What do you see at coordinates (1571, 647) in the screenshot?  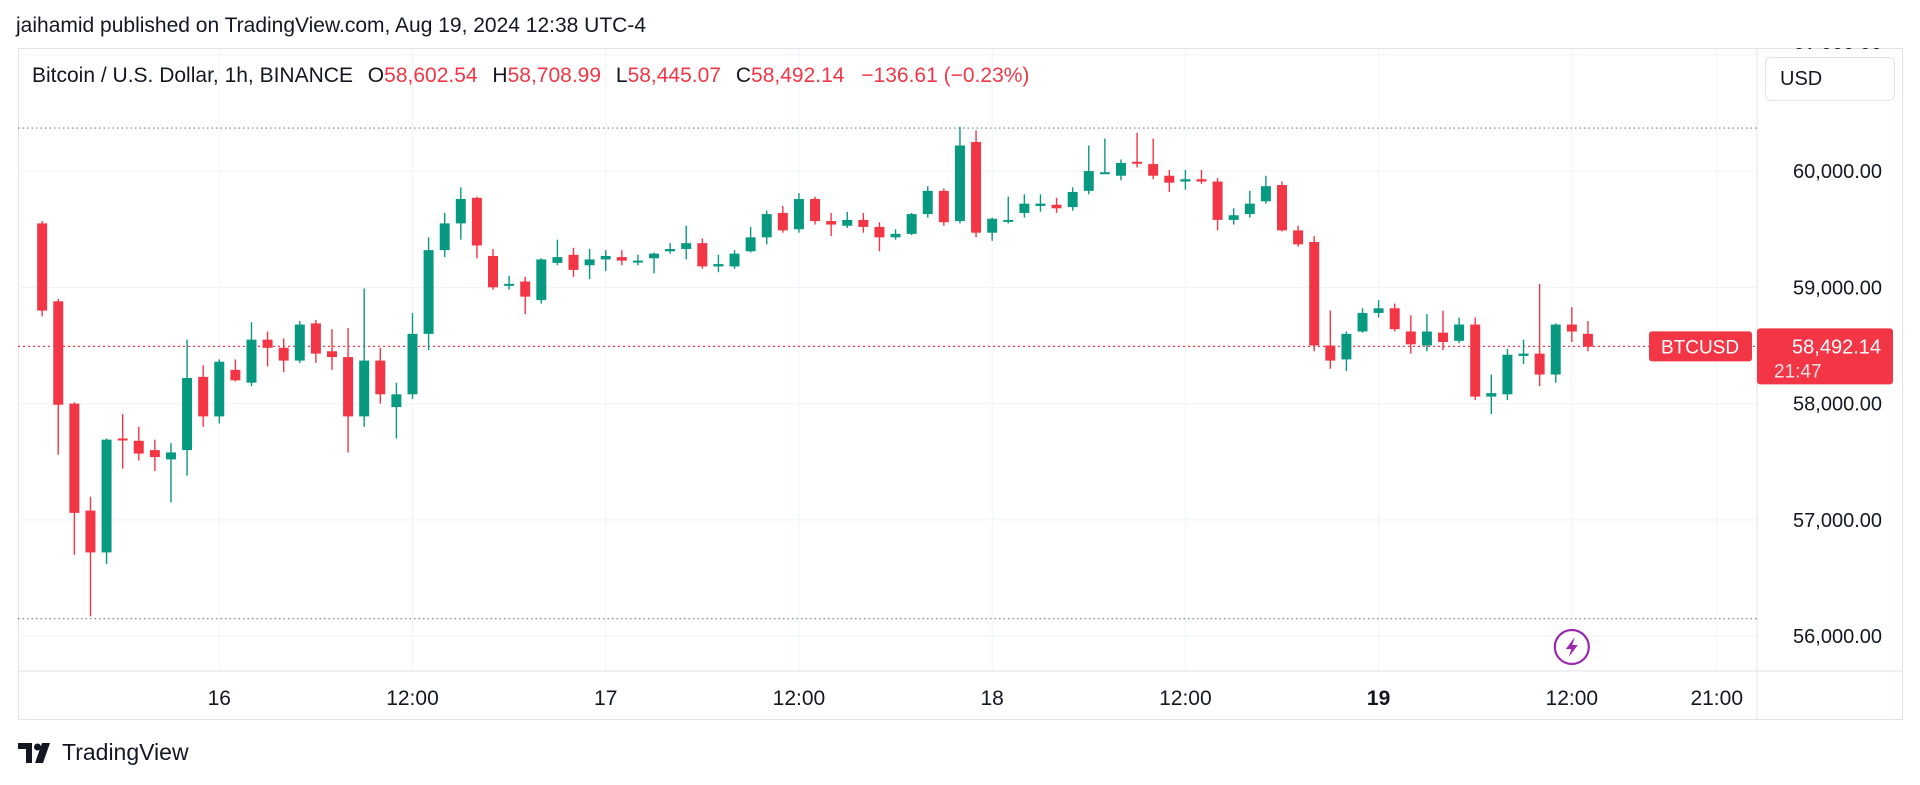 I see `lightning-bolt` at bounding box center [1571, 647].